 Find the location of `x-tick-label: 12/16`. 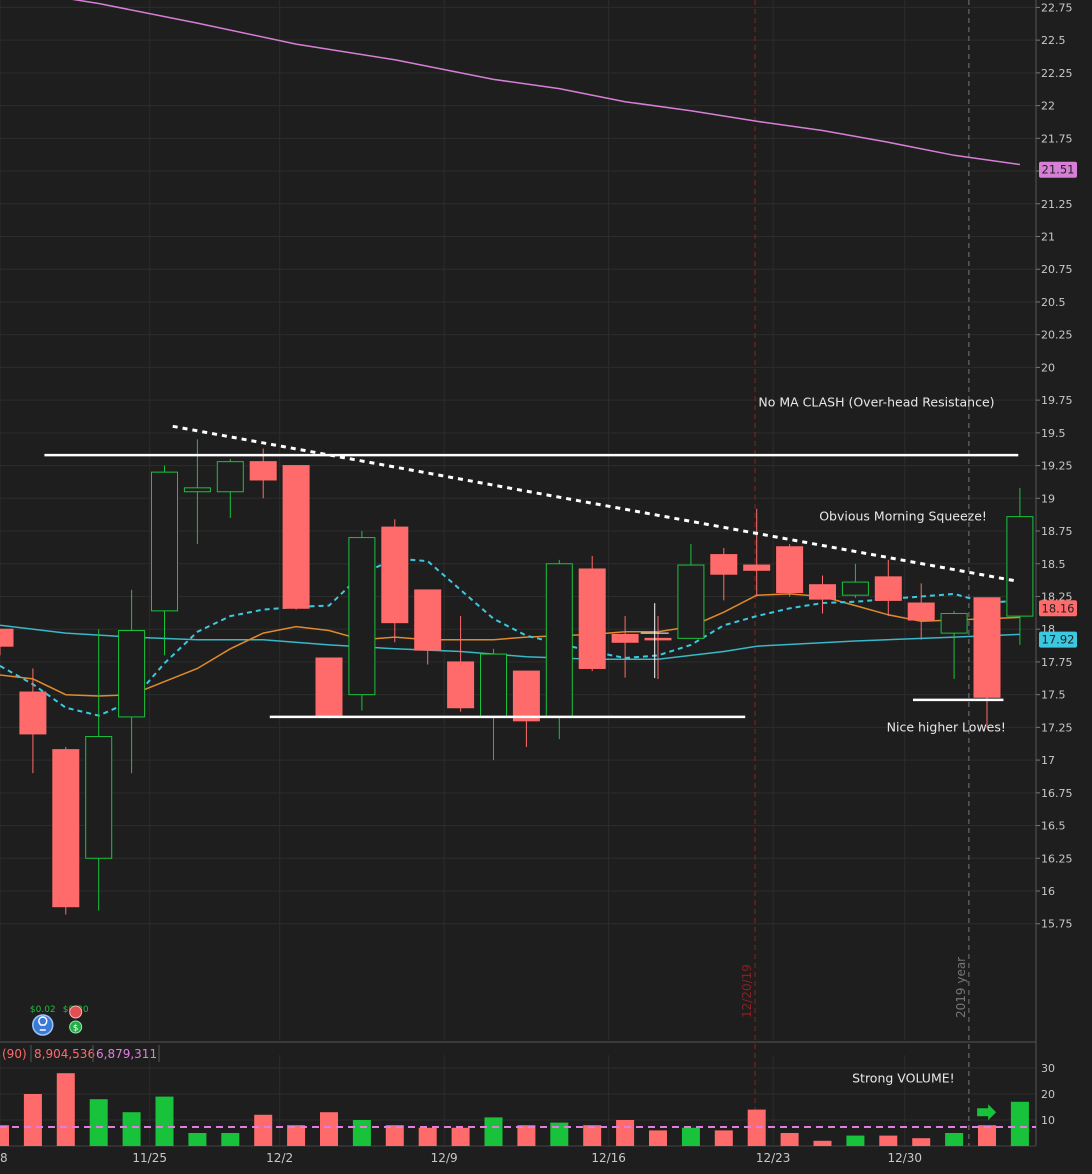

x-tick-label: 12/16 is located at coordinates (608, 1158).